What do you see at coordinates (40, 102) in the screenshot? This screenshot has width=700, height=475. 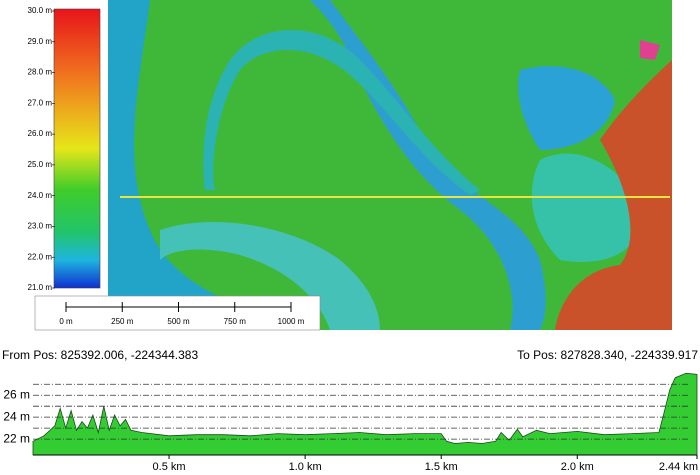 I see `legend-label: 27.0 m` at bounding box center [40, 102].